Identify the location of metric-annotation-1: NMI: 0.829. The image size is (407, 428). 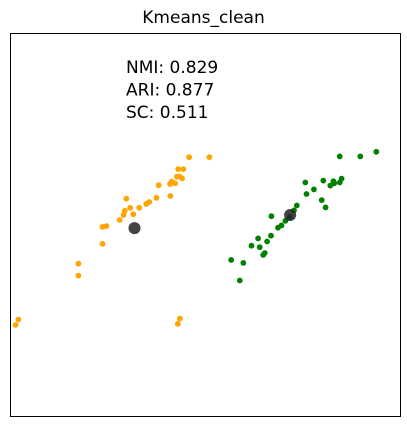
(172, 68).